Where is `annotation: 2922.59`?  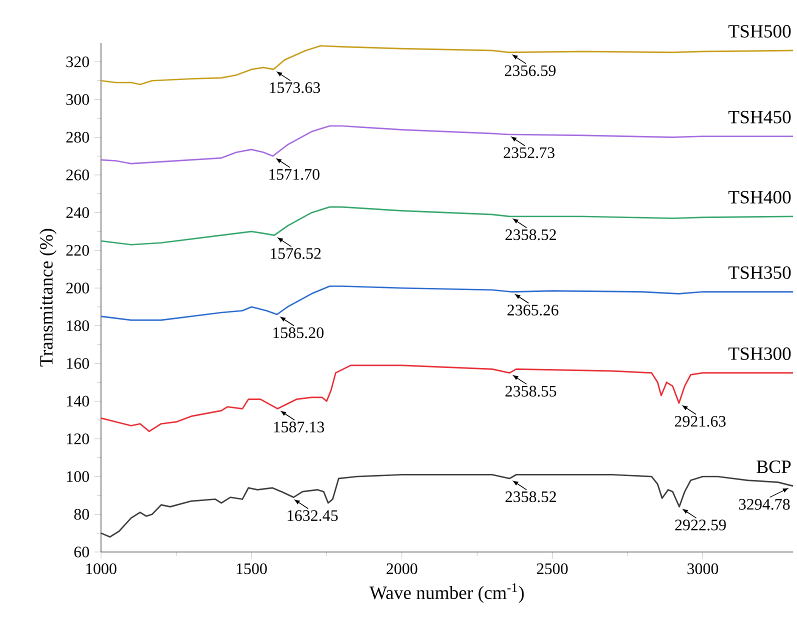 annotation: 2922.59 is located at coordinates (700, 525).